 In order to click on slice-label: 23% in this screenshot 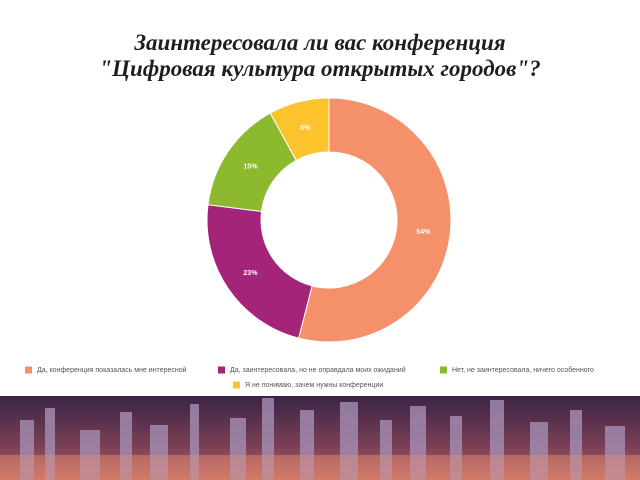, I will do `click(250, 273)`.